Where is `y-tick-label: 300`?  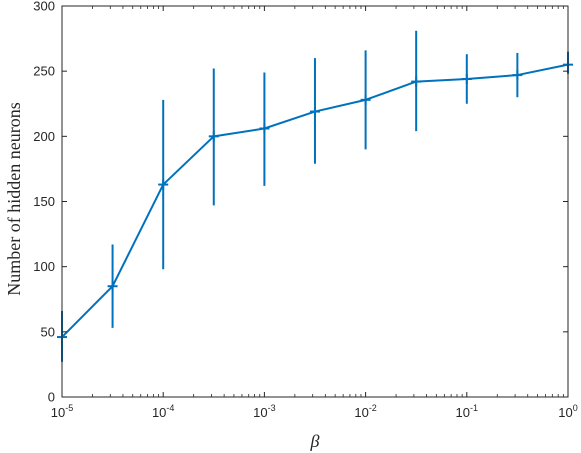 y-tick-label: 300 is located at coordinates (44, 7).